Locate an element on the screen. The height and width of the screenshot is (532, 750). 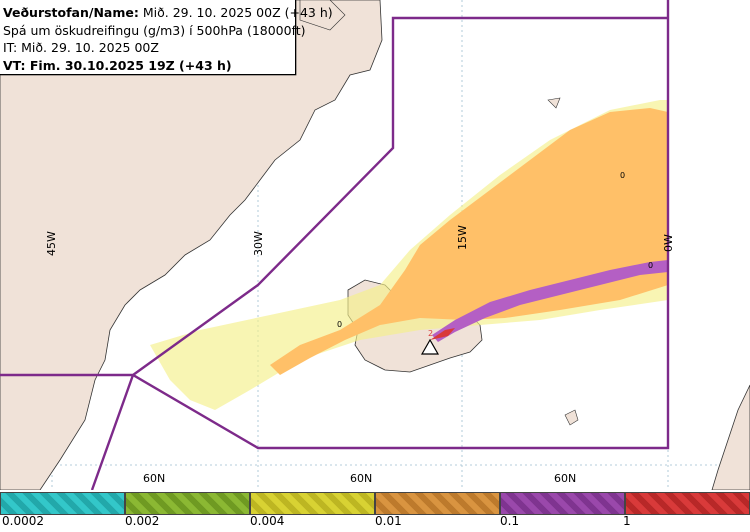
longitude-label-45w: 45W is located at coordinates (51, 243).